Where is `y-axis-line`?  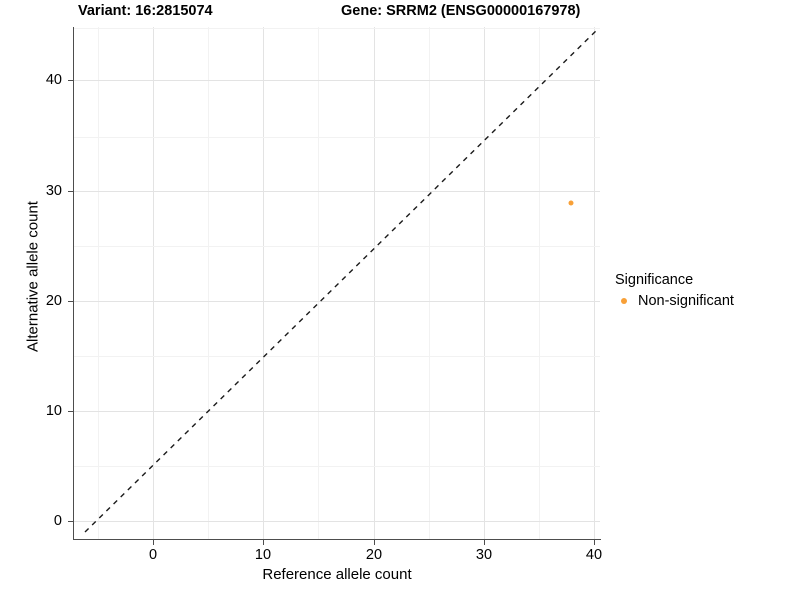 y-axis-line is located at coordinates (74, 283).